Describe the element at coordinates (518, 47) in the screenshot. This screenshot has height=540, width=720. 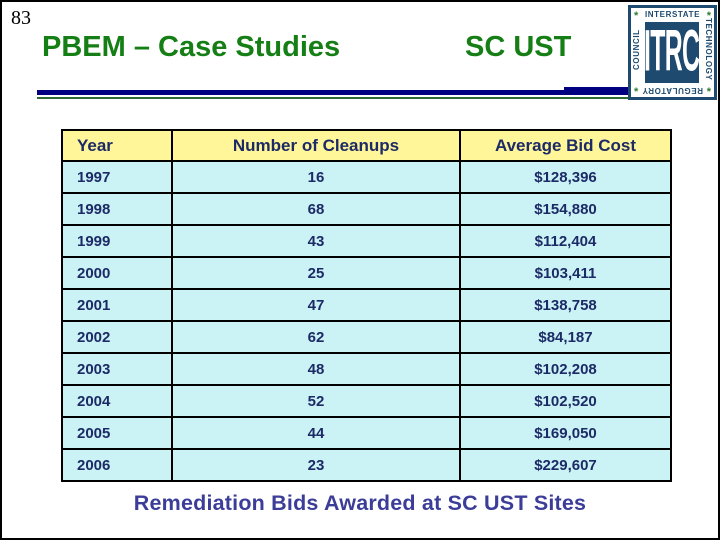
I see `slide-subtitle: SC UST` at that location.